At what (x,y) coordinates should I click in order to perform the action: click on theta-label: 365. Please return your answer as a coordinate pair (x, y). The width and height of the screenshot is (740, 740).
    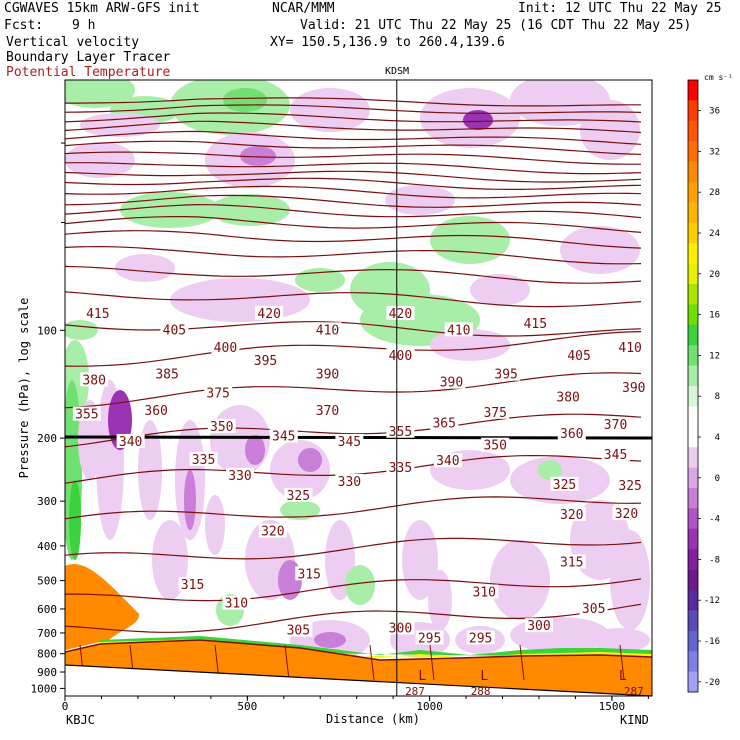
    Looking at the image, I should click on (443, 423).